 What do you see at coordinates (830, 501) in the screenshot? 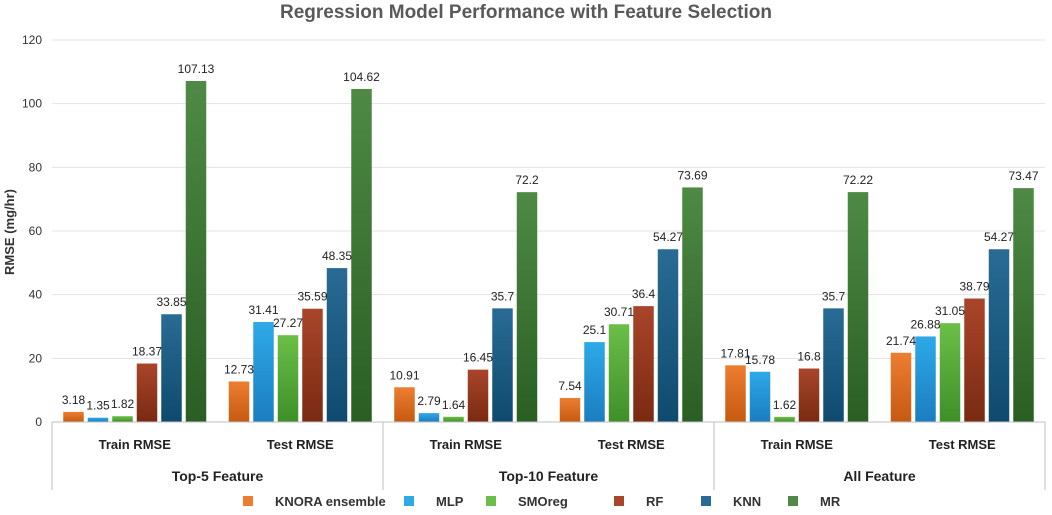
I see `legend-label: MR` at bounding box center [830, 501].